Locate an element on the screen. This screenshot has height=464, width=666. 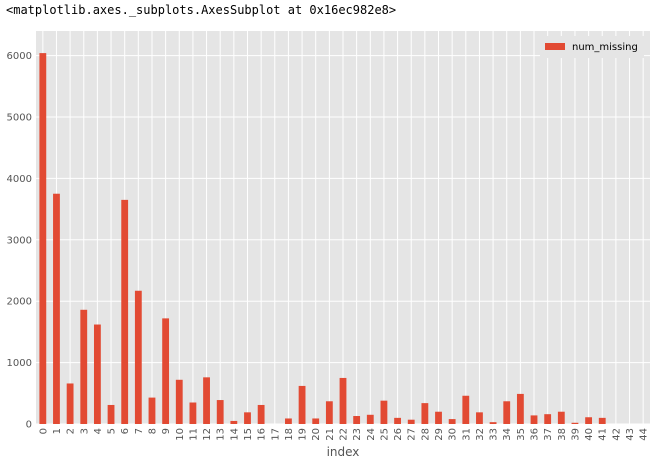
x-tick-label: 22 is located at coordinates (344, 434).